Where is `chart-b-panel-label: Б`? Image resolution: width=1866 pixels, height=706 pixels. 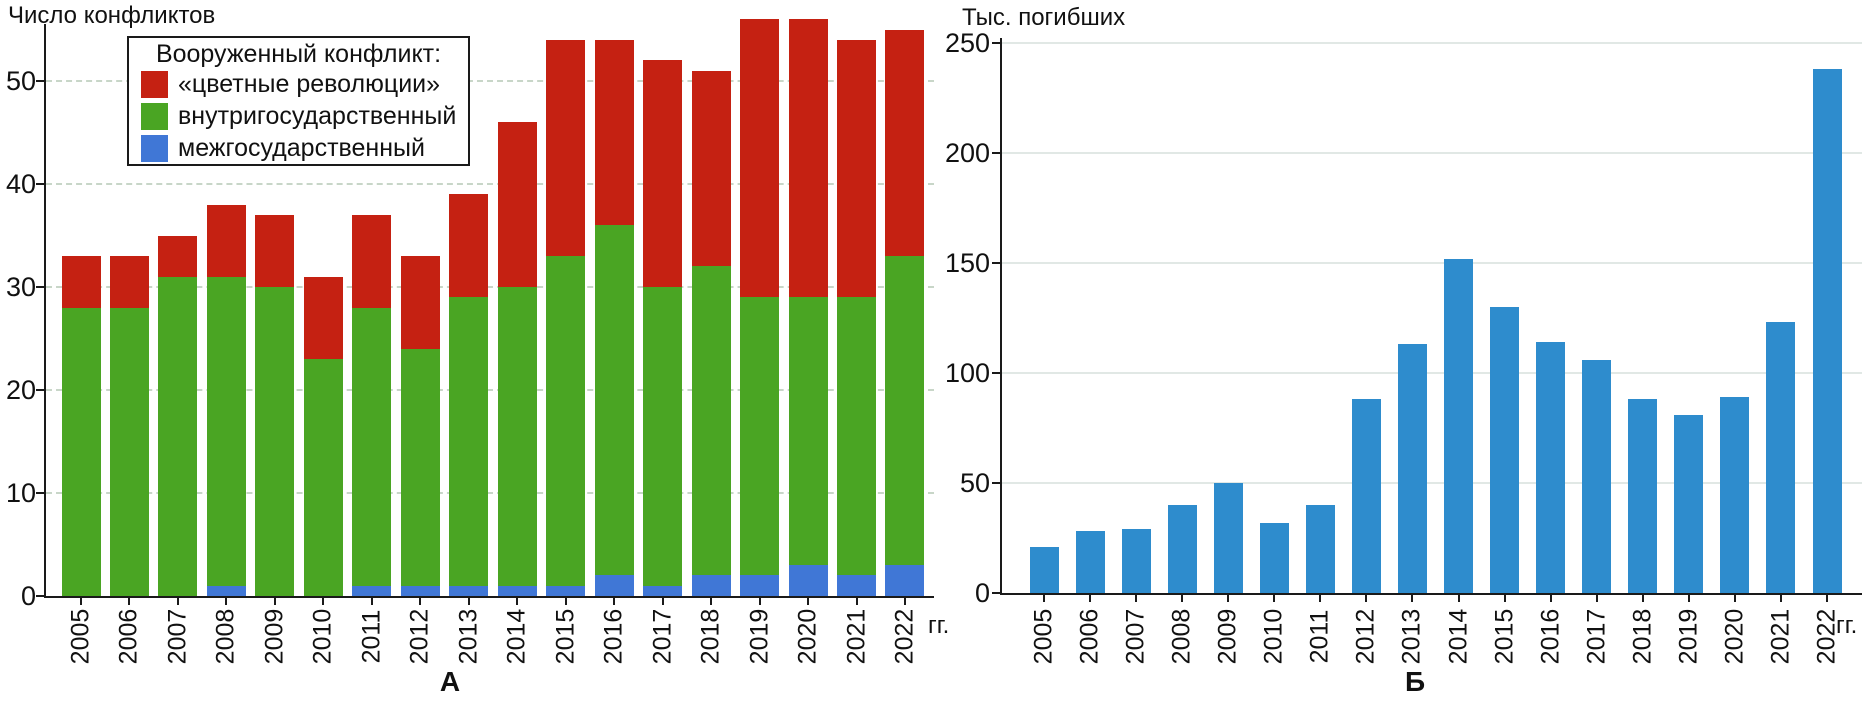
chart-b-panel-label: Б is located at coordinates (1415, 681).